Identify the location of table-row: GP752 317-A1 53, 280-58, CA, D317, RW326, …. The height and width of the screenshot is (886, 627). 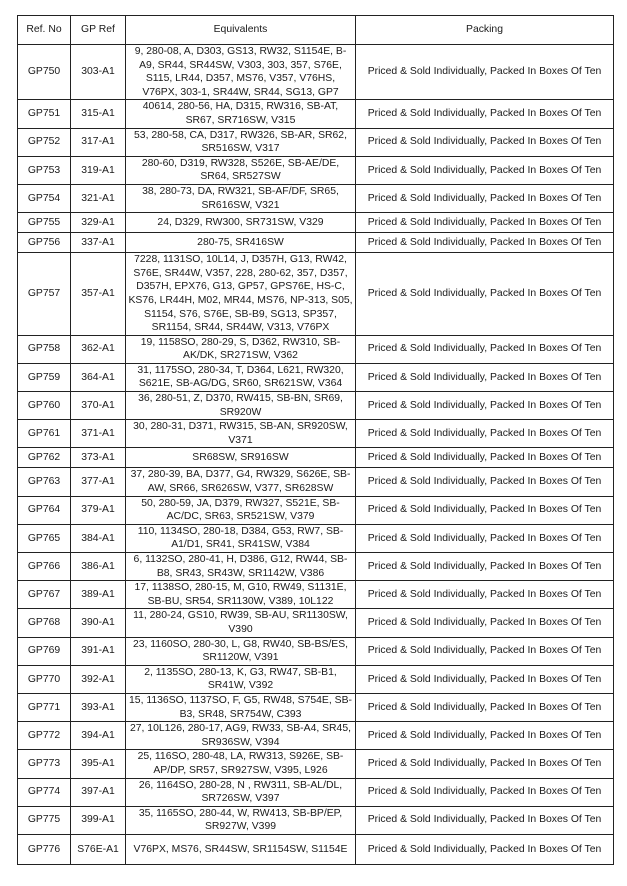
(315, 142).